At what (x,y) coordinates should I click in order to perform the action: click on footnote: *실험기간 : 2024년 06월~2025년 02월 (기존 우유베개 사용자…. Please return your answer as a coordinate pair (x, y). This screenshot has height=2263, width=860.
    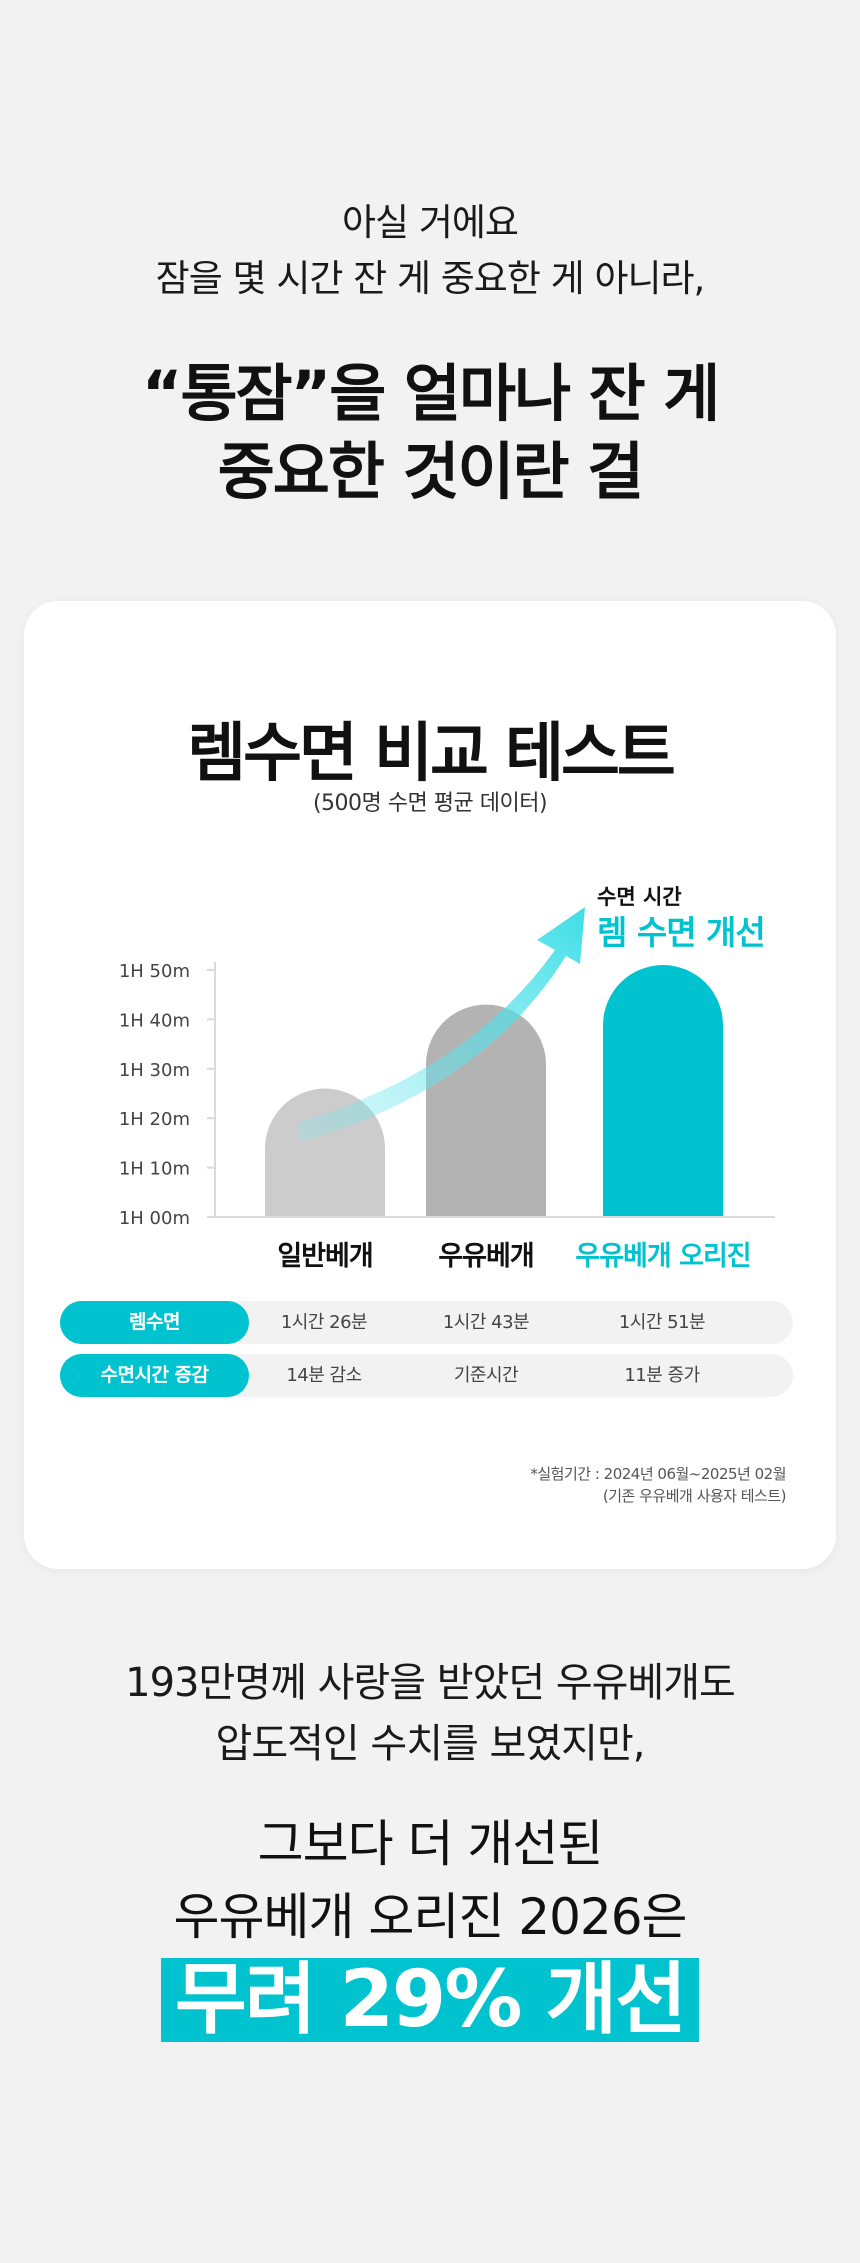
    Looking at the image, I should click on (658, 1485).